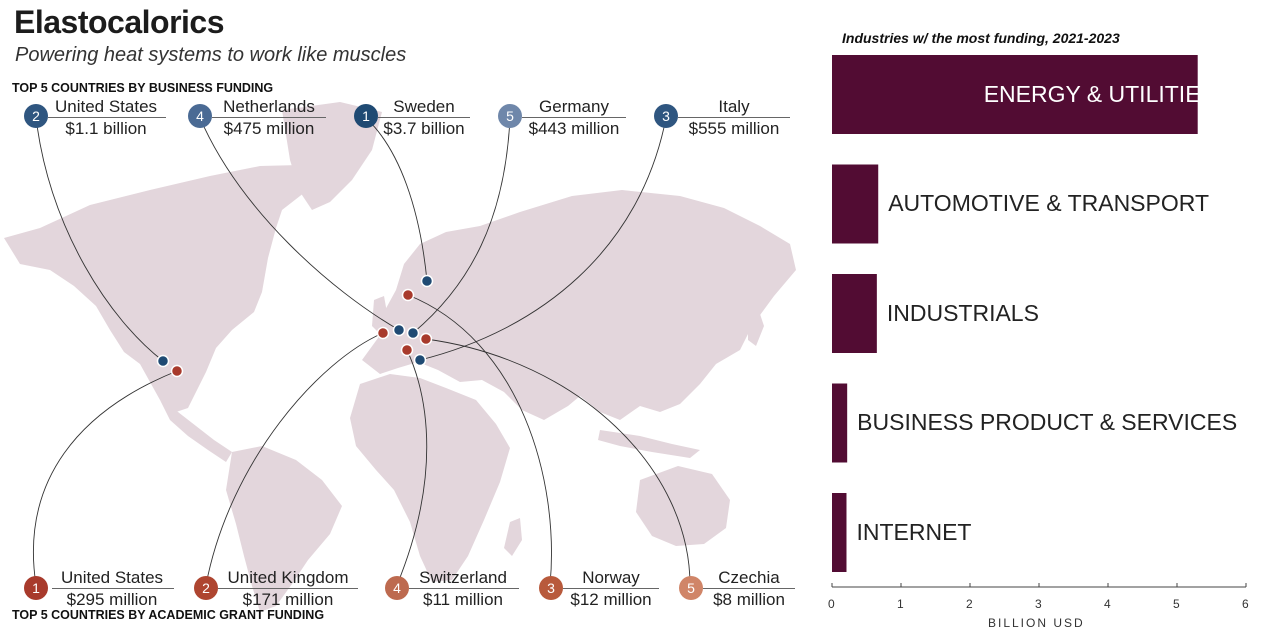 The image size is (1280, 639). I want to click on australia-shape, so click(683, 506).